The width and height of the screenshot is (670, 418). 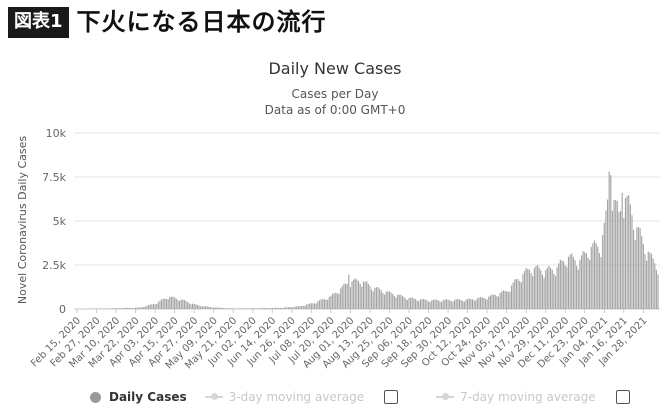 What do you see at coordinates (391, 397) in the screenshot?
I see `checkbox-3day` at bounding box center [391, 397].